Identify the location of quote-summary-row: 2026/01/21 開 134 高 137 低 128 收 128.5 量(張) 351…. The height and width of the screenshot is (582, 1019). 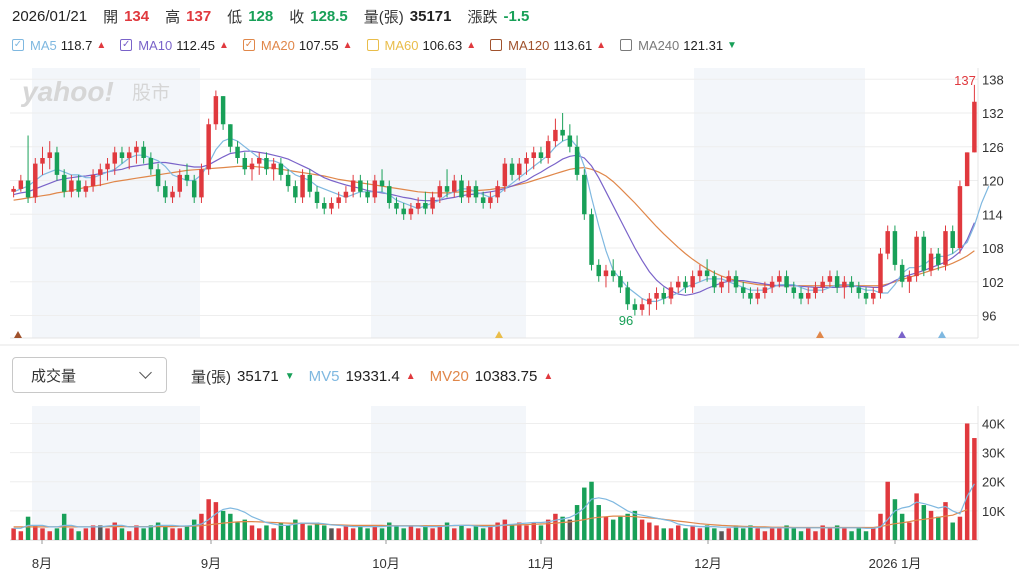
(278, 16).